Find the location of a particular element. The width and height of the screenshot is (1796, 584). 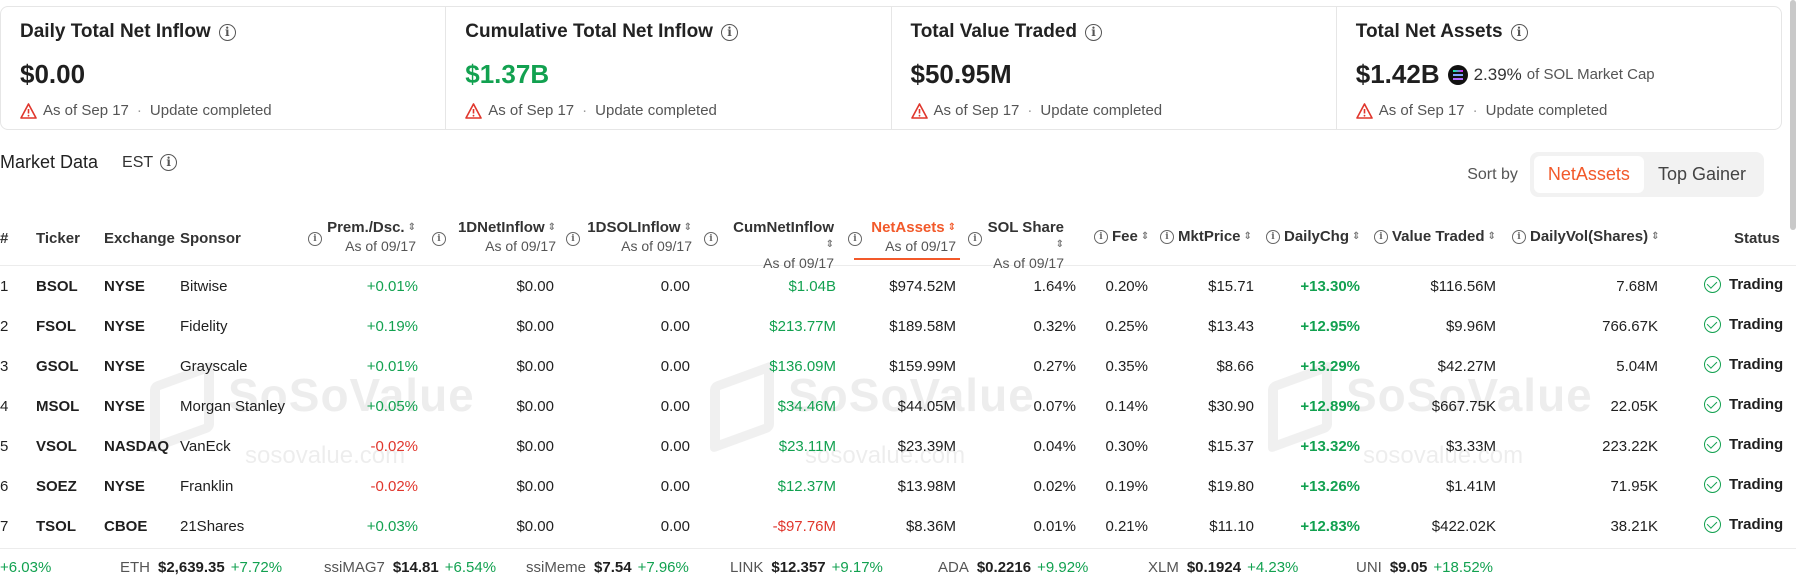

cell-ticker: GSOL is located at coordinates (57, 366).